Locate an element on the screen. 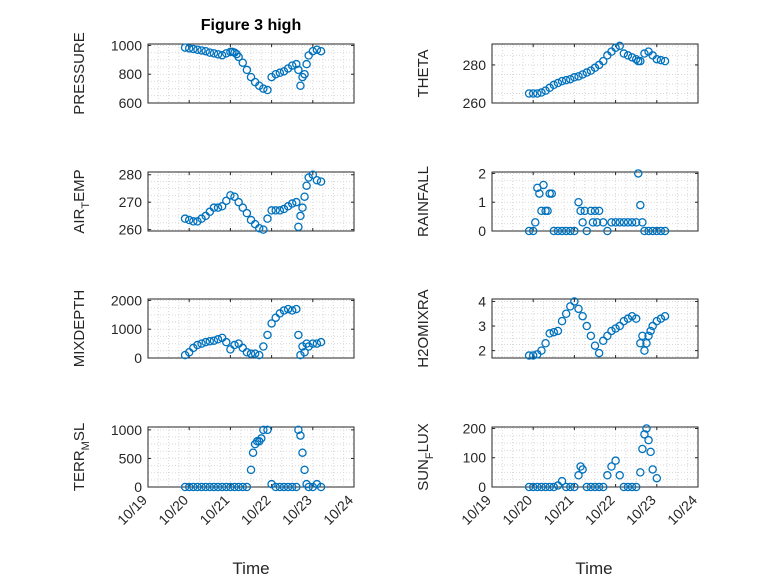 Image resolution: width=778 pixels, height=583 pixels. y-tick-label: 600 is located at coordinates (131, 103).